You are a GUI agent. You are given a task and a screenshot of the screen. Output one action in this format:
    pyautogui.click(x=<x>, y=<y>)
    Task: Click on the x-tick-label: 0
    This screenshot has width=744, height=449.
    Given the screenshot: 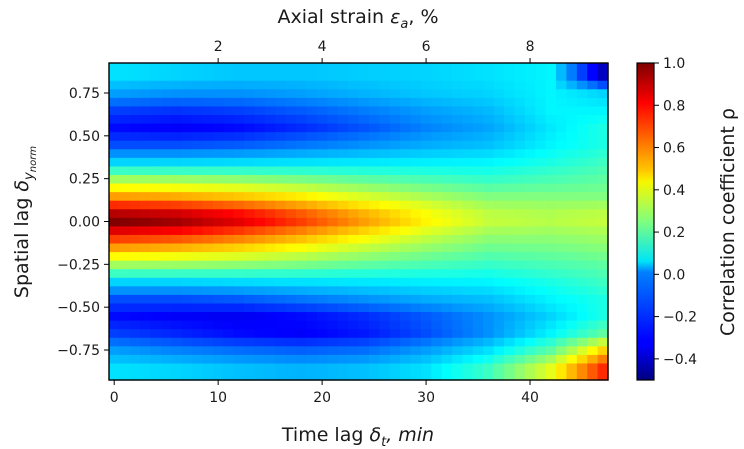 What is the action you would take?
    pyautogui.click(x=114, y=398)
    